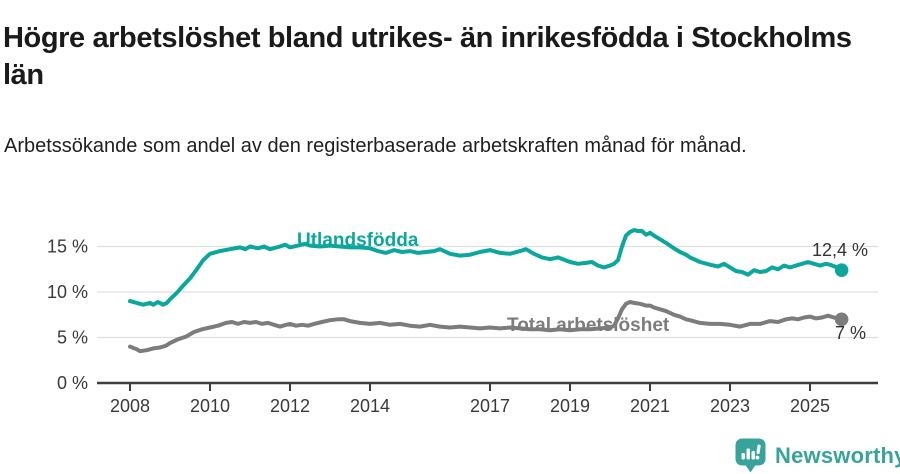 Image resolution: width=900 pixels, height=474 pixels. What do you see at coordinates (570, 406) in the screenshot?
I see `x-tick-label: 2019` at bounding box center [570, 406].